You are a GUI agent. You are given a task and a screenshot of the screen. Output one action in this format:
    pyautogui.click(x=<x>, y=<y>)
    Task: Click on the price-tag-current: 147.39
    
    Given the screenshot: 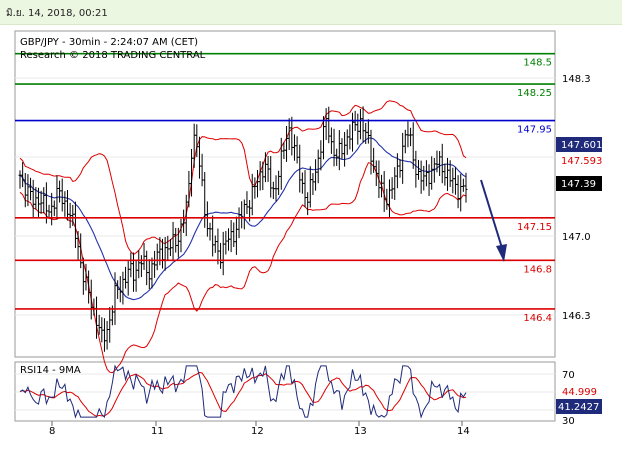 What is the action you would take?
    pyautogui.click(x=579, y=183)
    